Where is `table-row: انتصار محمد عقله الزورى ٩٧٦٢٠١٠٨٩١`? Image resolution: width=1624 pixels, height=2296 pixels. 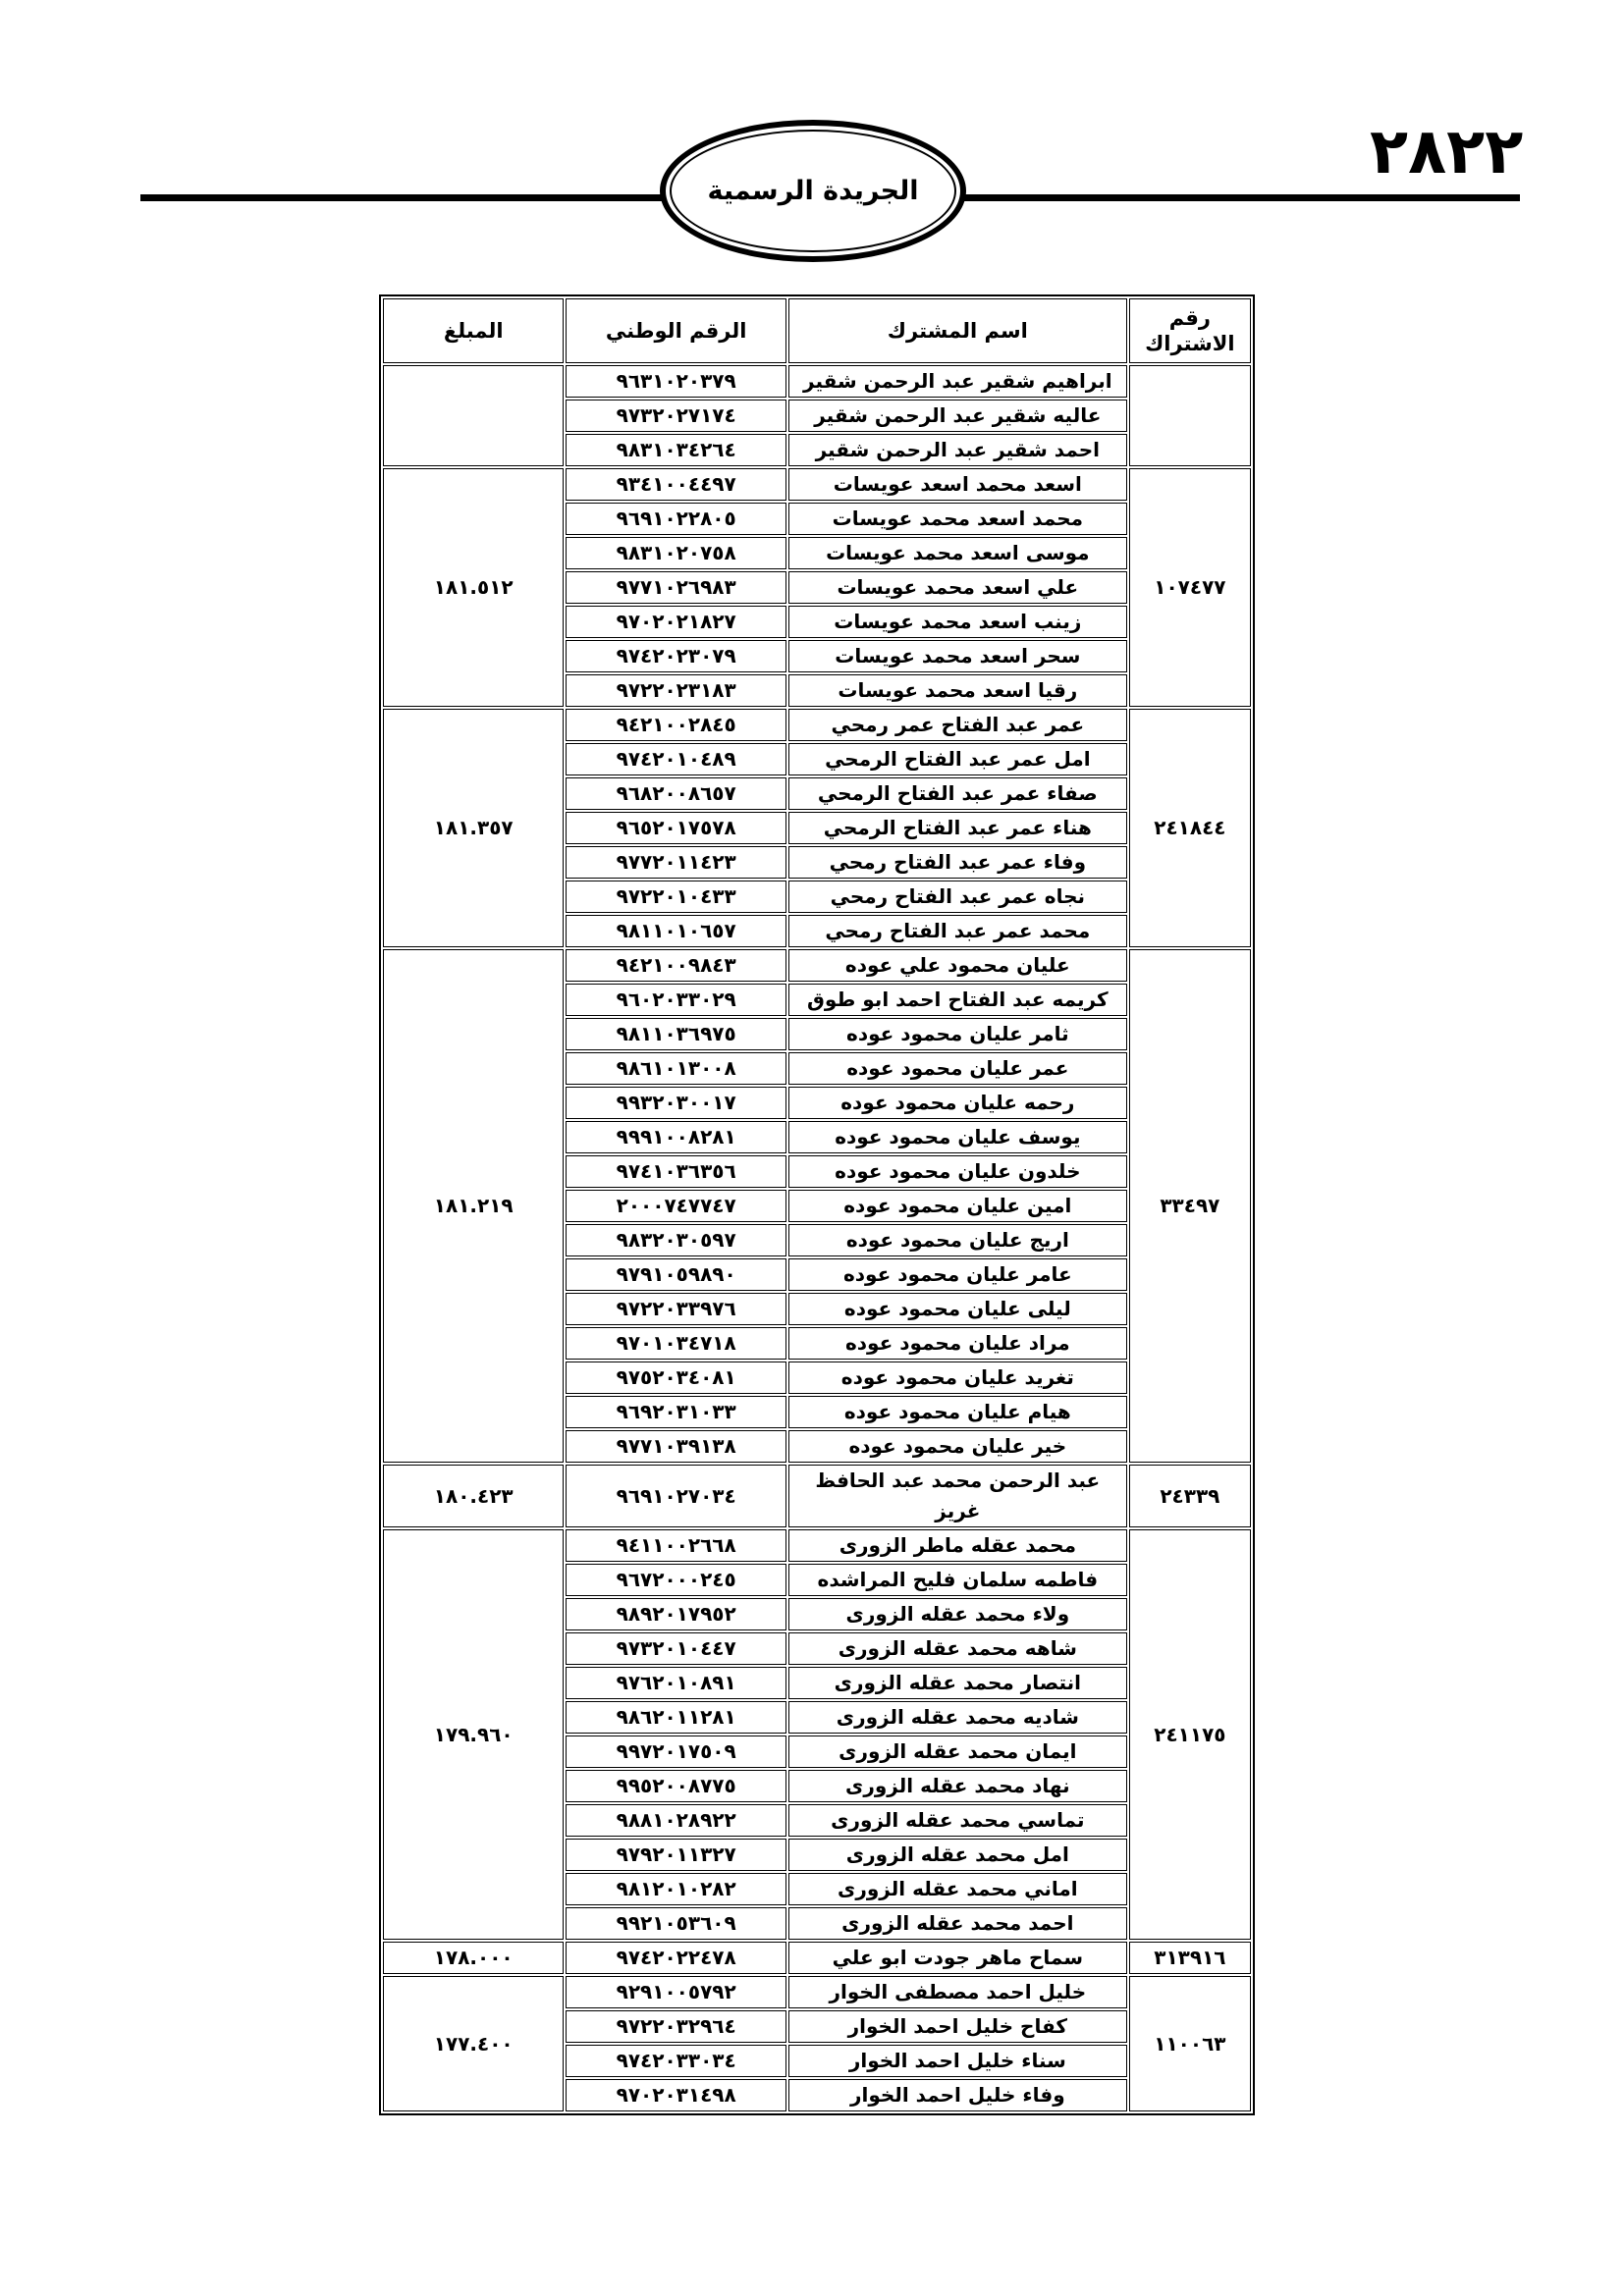 table-row: انتصار محمد عقله الزورى ٩٧٦٢٠١٠٨٩١ is located at coordinates (817, 1683).